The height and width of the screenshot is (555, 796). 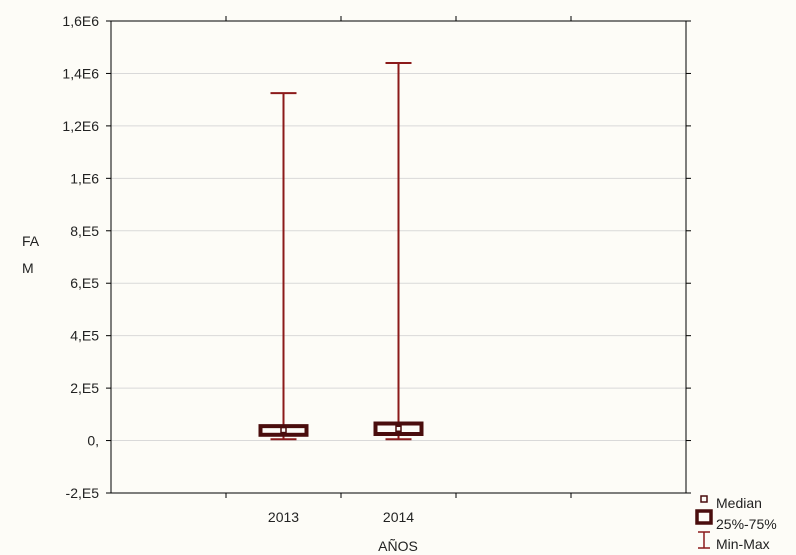 I want to click on y-tick-label: 4,E5, so click(x=84, y=336).